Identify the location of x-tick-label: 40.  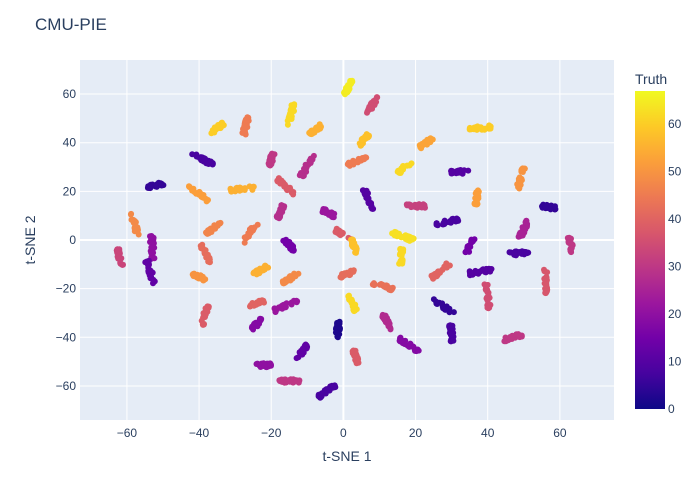
(488, 433).